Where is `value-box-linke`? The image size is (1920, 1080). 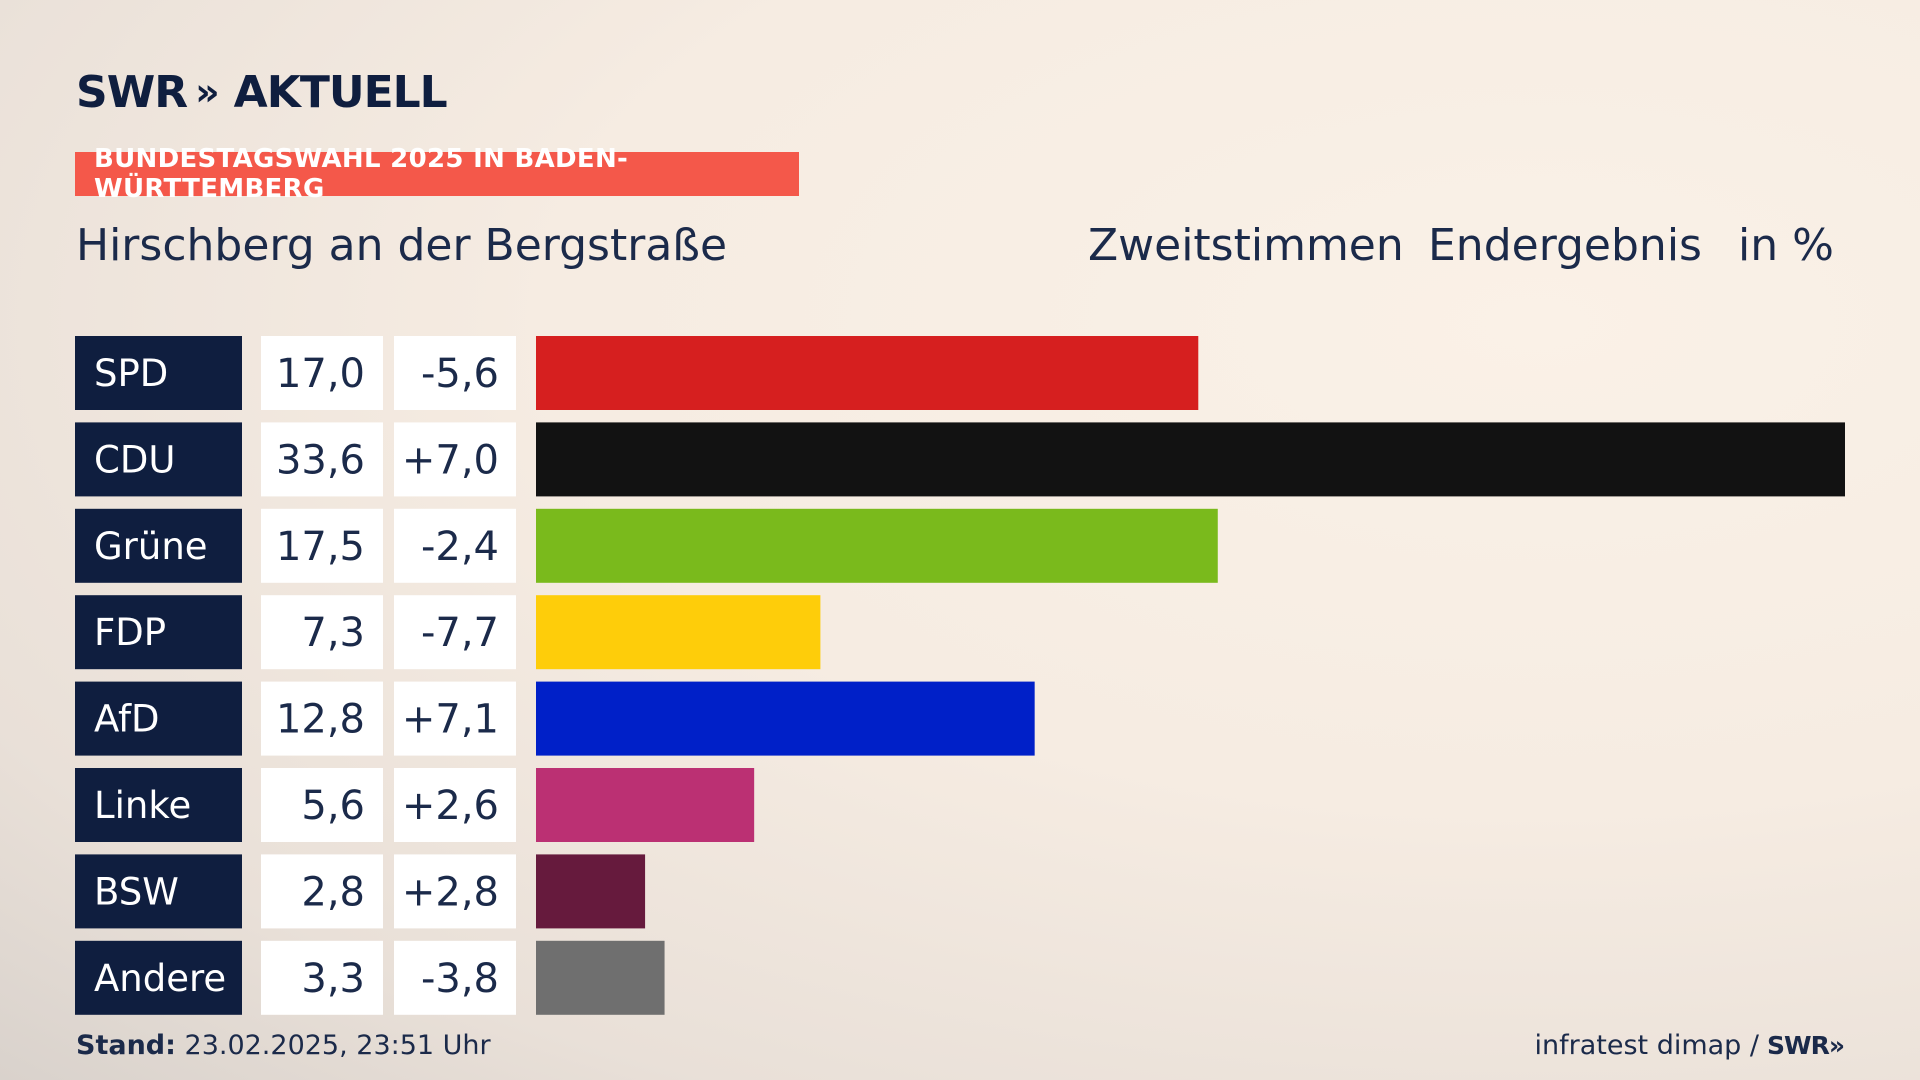
value-box-linke is located at coordinates (322, 805).